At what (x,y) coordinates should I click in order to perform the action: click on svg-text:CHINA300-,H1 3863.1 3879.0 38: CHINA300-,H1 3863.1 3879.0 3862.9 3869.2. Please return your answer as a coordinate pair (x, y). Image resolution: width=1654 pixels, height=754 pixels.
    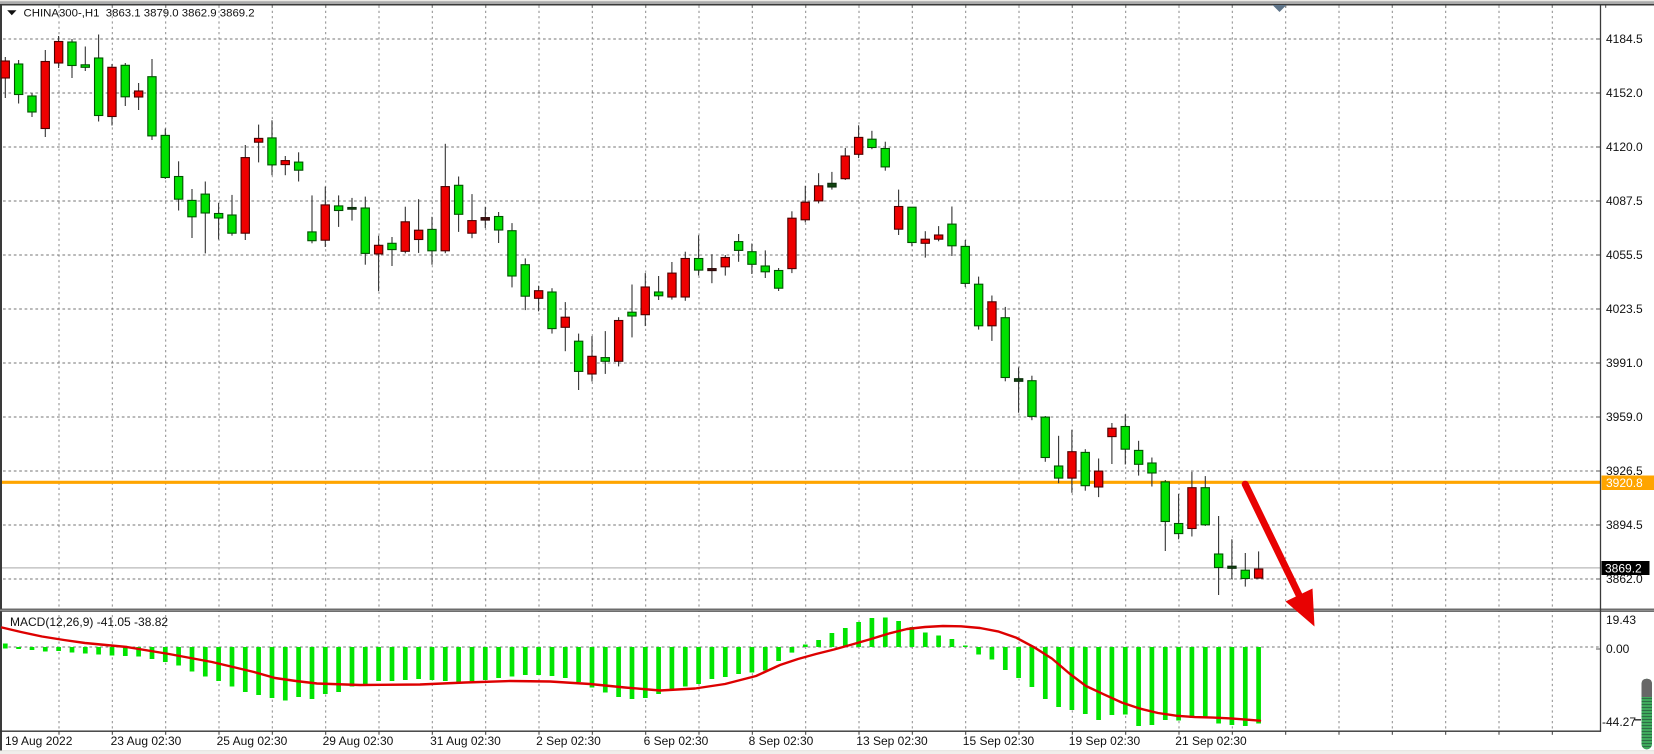
    Looking at the image, I should click on (139, 14).